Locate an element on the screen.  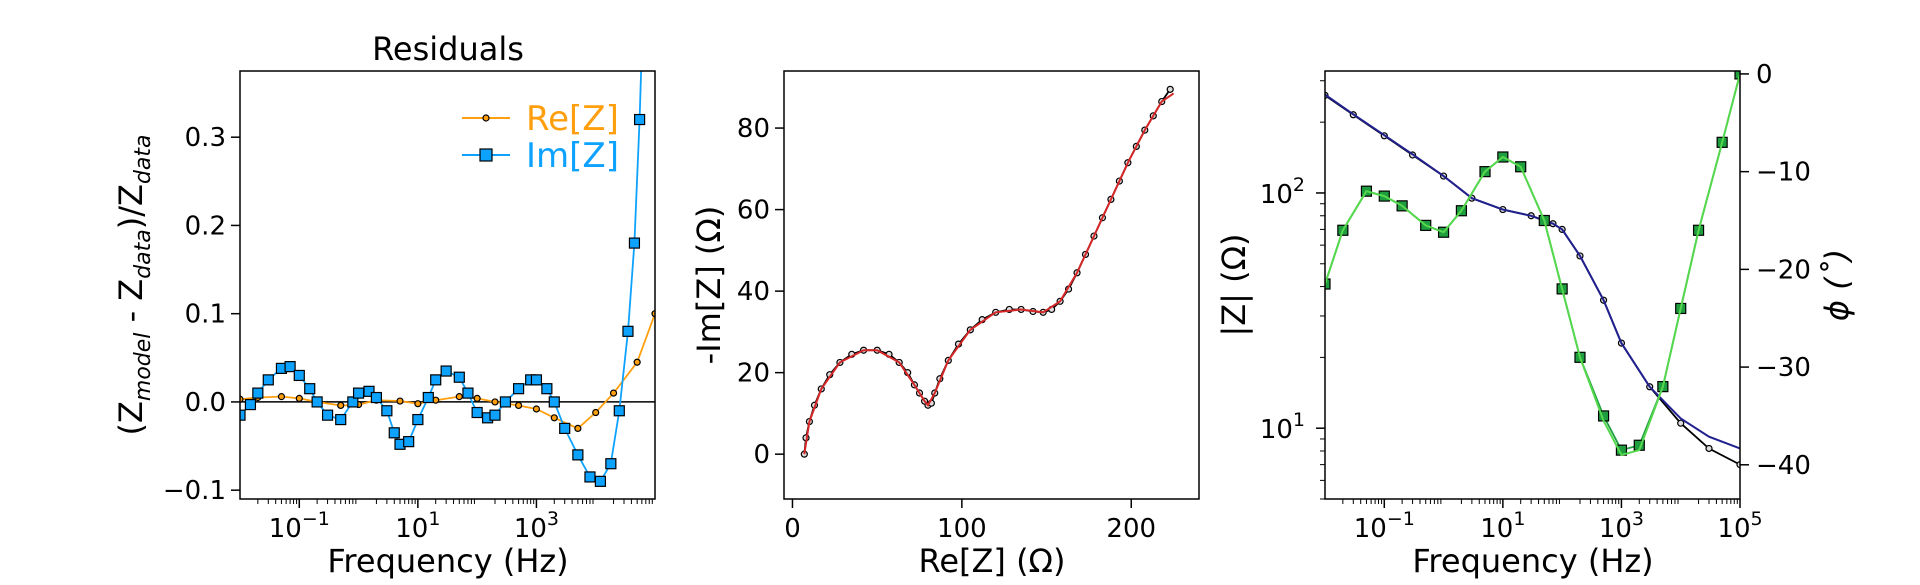
y-tick-label: −0.1 is located at coordinates (194, 491).